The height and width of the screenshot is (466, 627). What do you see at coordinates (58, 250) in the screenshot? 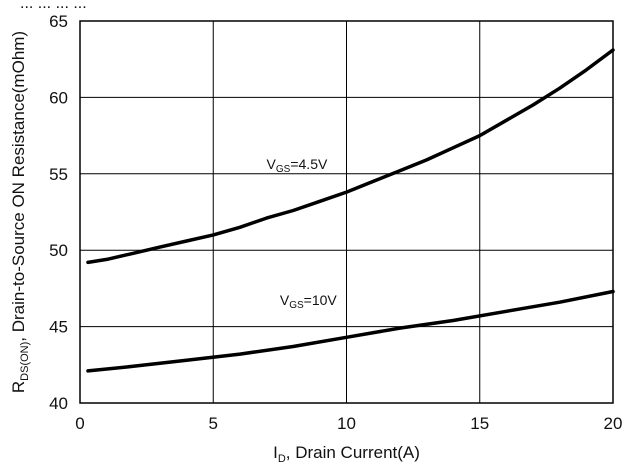
I see `y-tick-label-2: 50` at bounding box center [58, 250].